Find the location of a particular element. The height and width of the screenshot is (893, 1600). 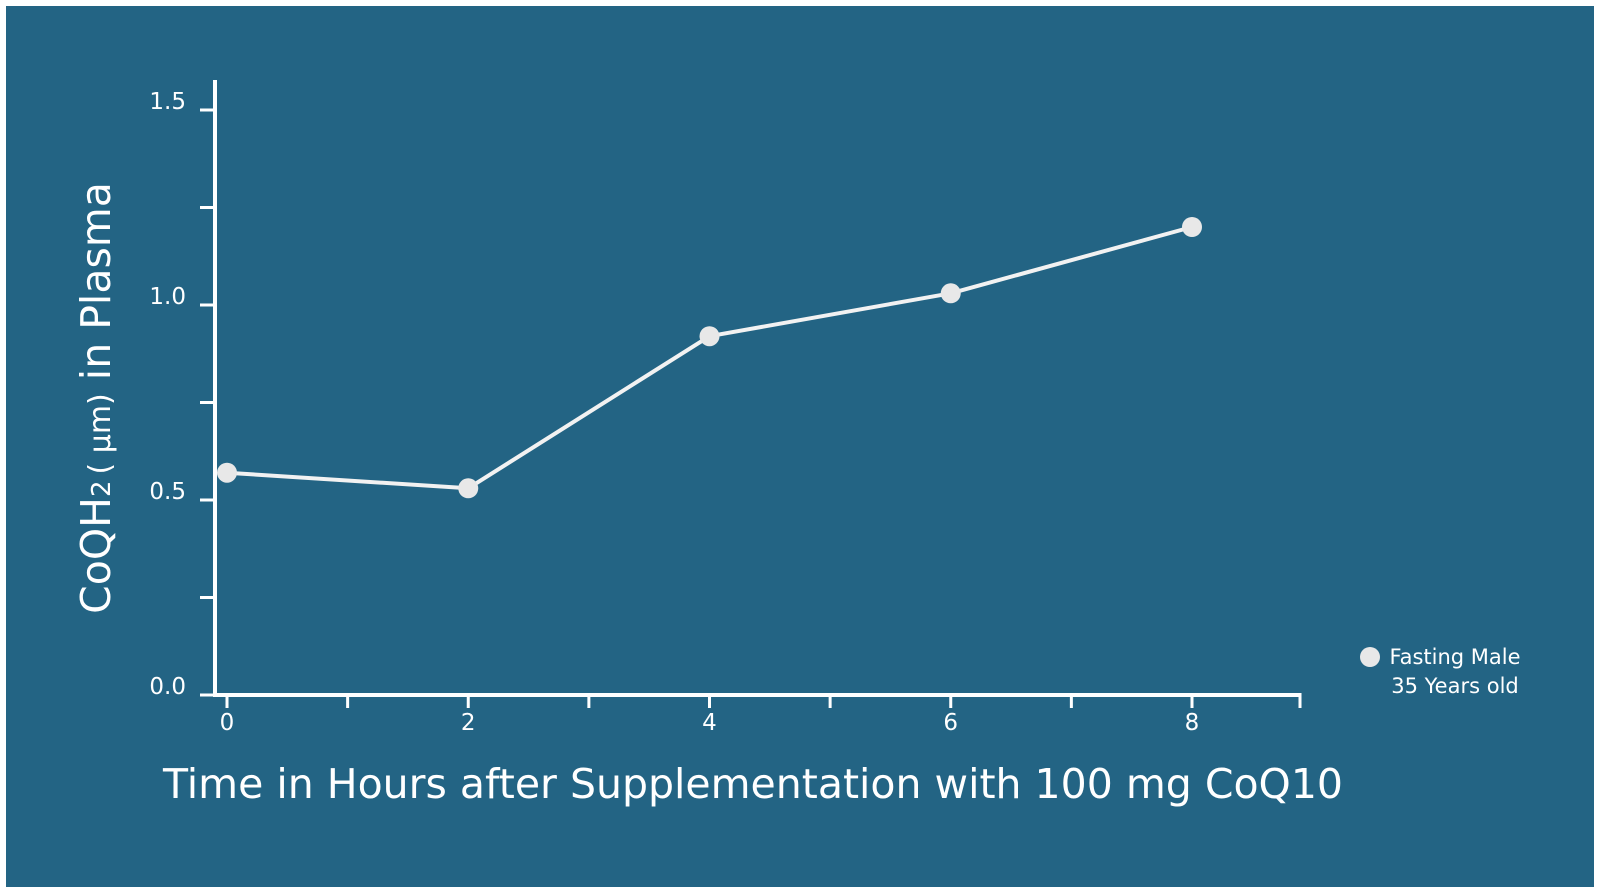

y-tick-label: 0.0 is located at coordinates (167, 687).